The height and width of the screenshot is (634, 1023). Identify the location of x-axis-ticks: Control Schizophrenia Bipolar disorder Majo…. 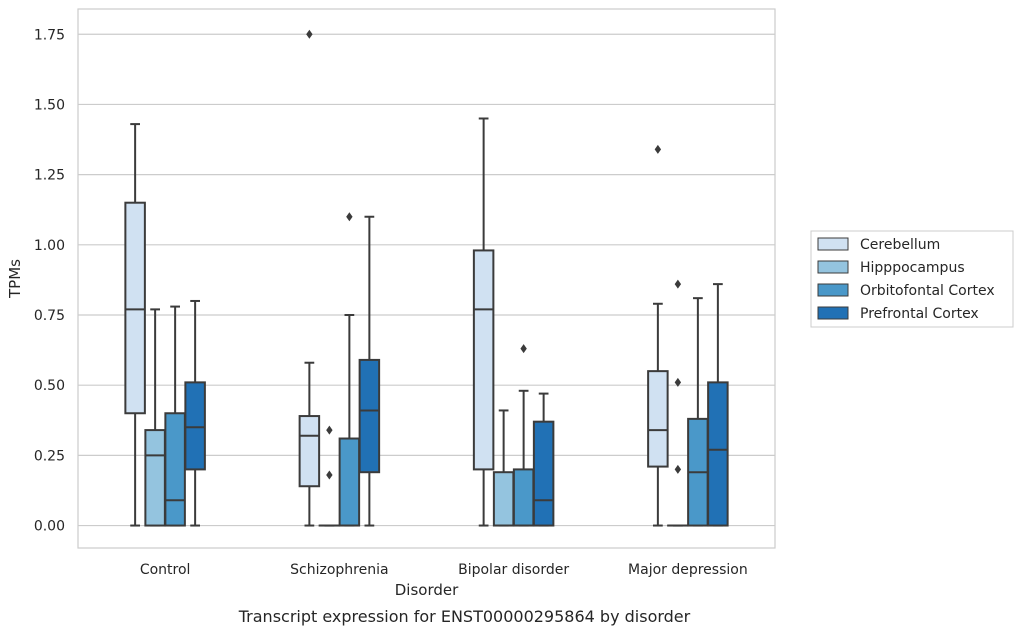
(444, 570).